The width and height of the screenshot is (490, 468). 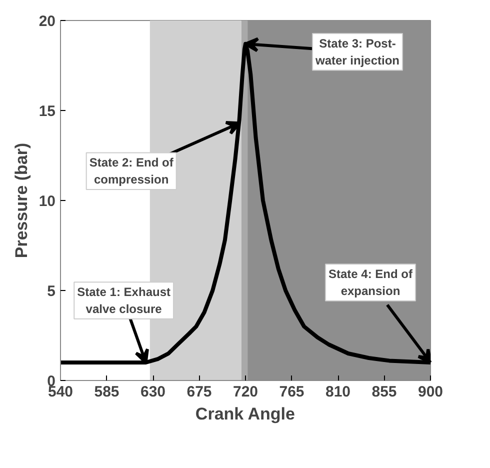 What do you see at coordinates (291, 392) in the screenshot?
I see `x-tick-label: 765` at bounding box center [291, 392].